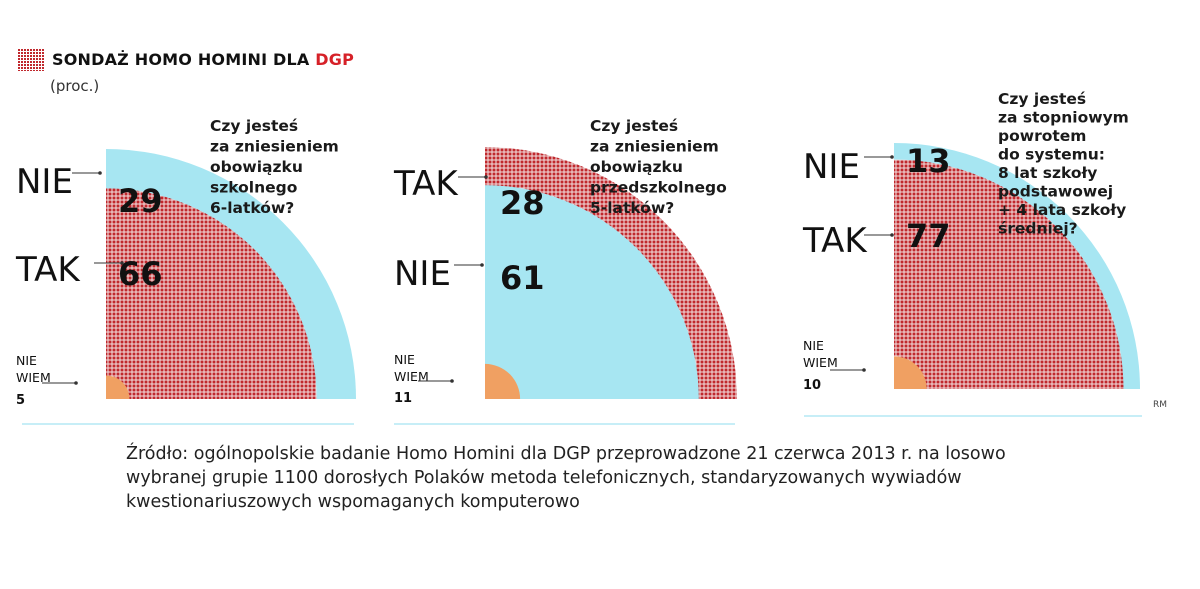 The width and height of the screenshot is (1200, 589). Describe the element at coordinates (140, 201) in the screenshot. I see `answer-value: 29` at that location.